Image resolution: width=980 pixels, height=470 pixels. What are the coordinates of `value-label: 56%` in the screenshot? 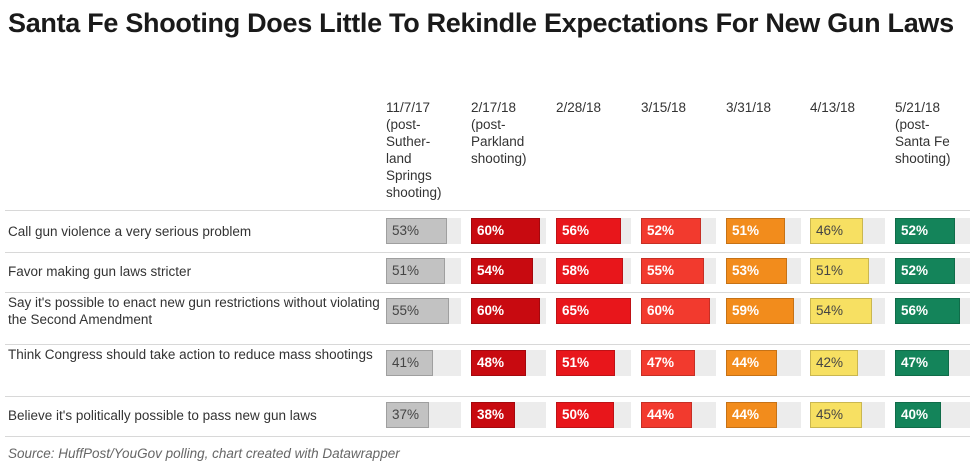 It's located at (576, 230).